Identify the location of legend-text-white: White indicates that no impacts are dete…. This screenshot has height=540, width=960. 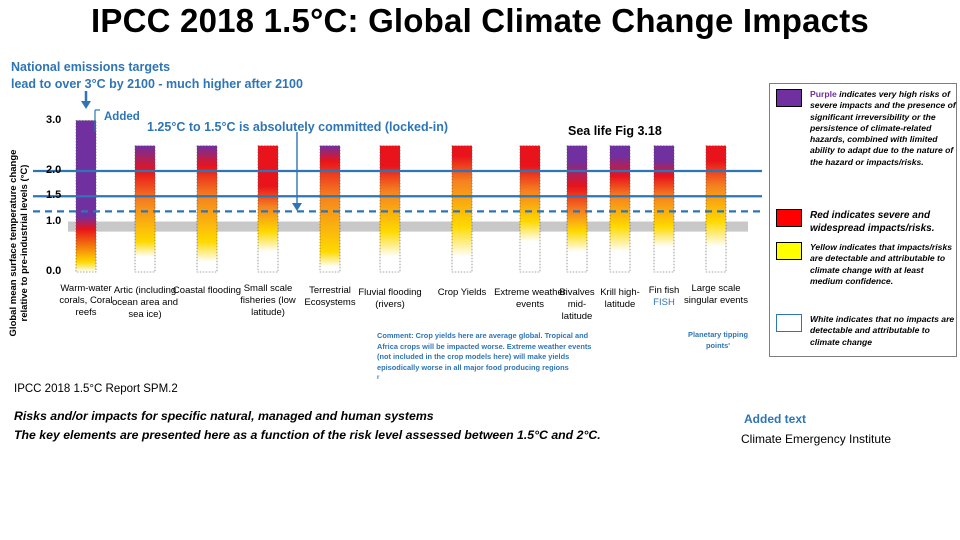
(882, 330).